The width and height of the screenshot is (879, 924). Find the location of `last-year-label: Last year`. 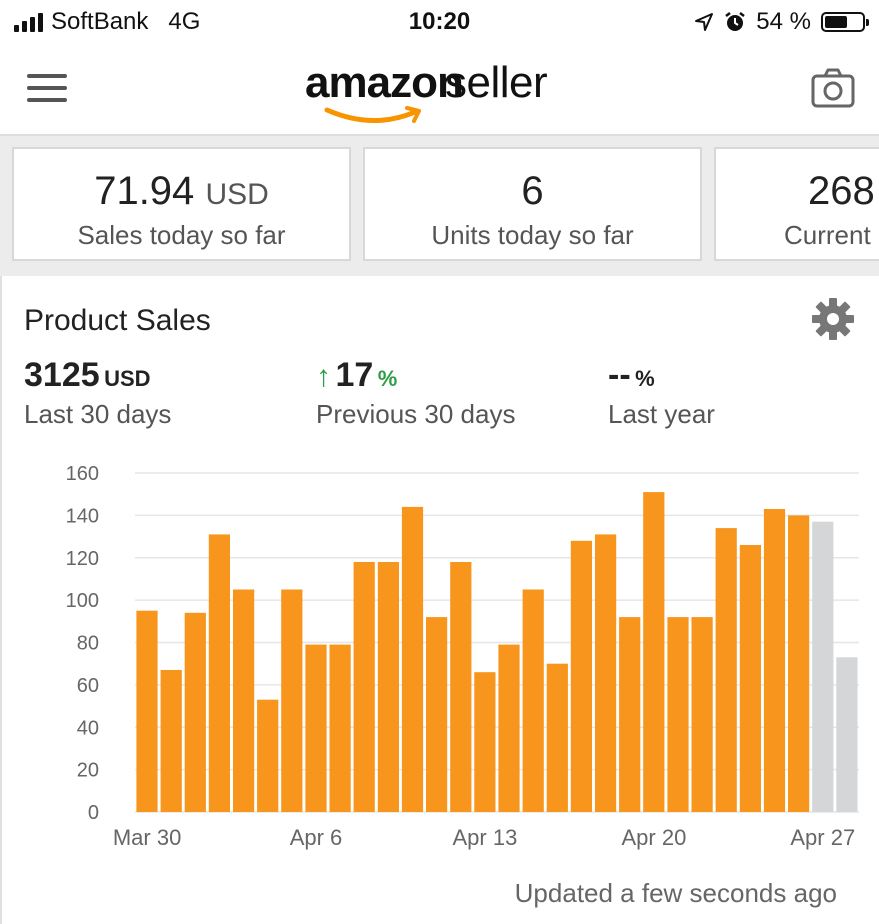

last-year-label: Last year is located at coordinates (661, 414).